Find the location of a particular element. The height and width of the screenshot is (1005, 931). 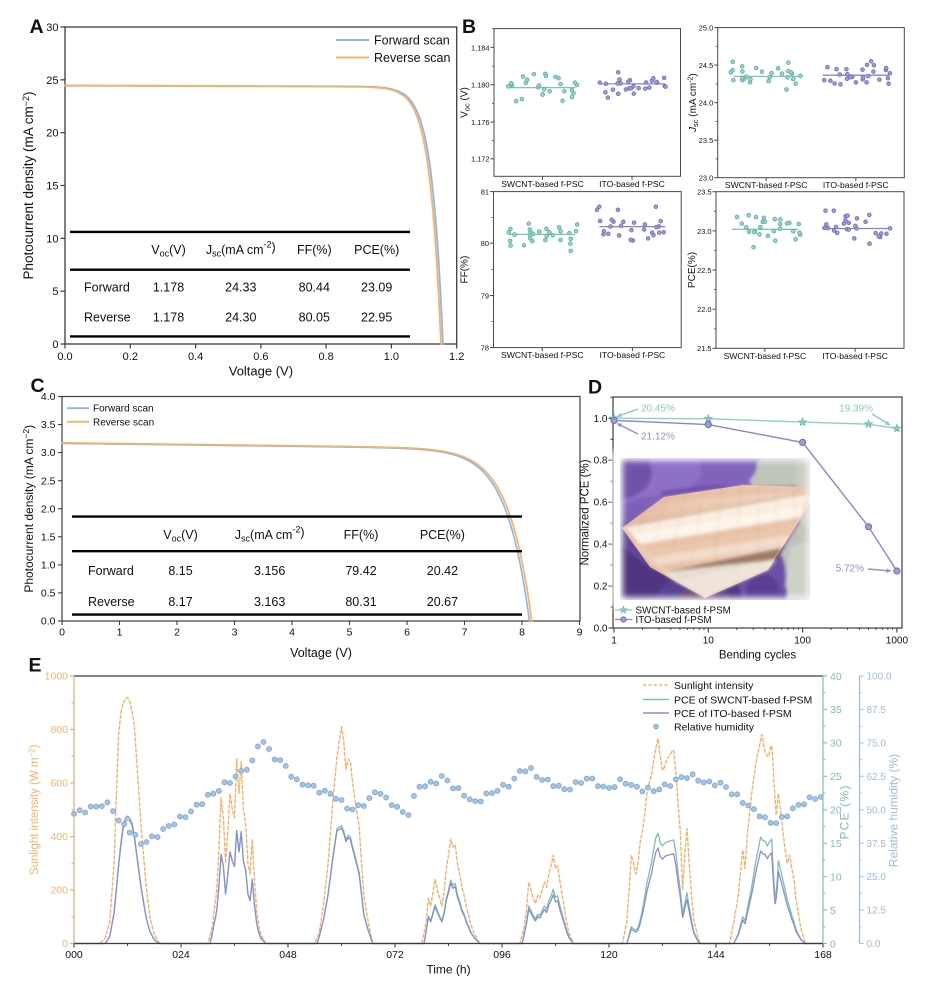

svg-text: 0.5 is located at coordinates (48, 594).